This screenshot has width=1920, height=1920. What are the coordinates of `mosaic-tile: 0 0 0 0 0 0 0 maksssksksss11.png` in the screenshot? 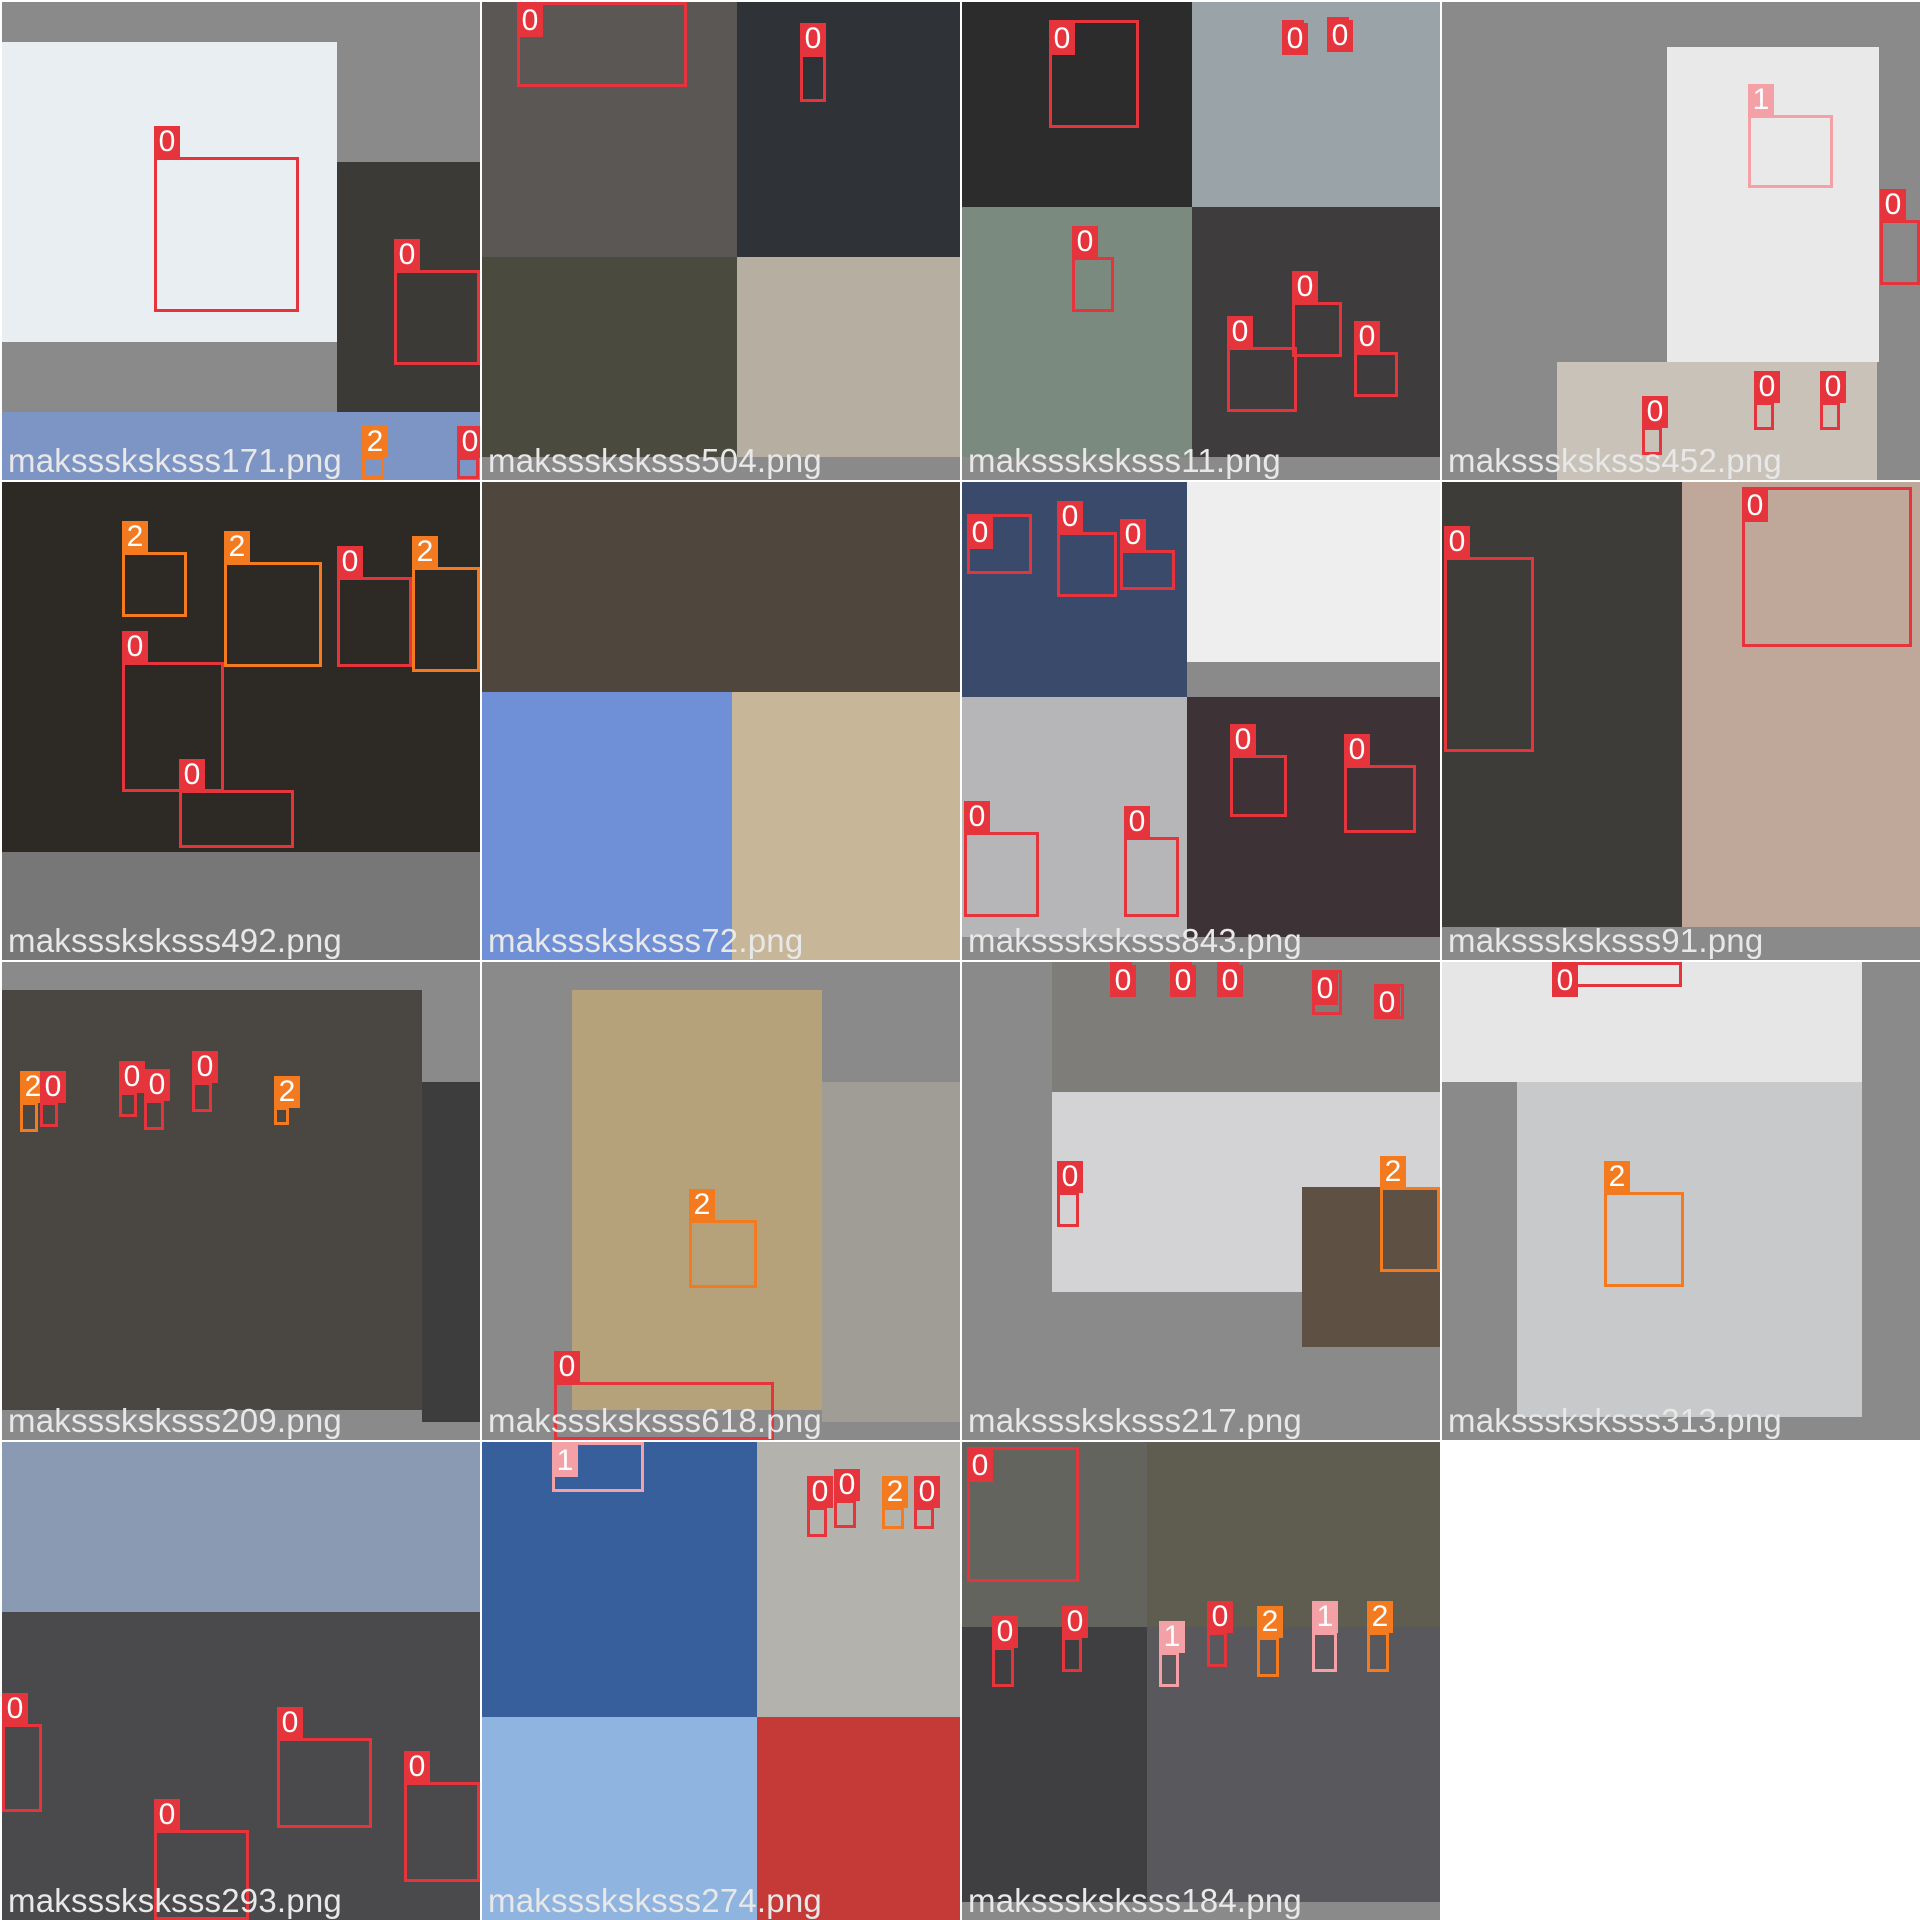 It's located at (1201, 241).